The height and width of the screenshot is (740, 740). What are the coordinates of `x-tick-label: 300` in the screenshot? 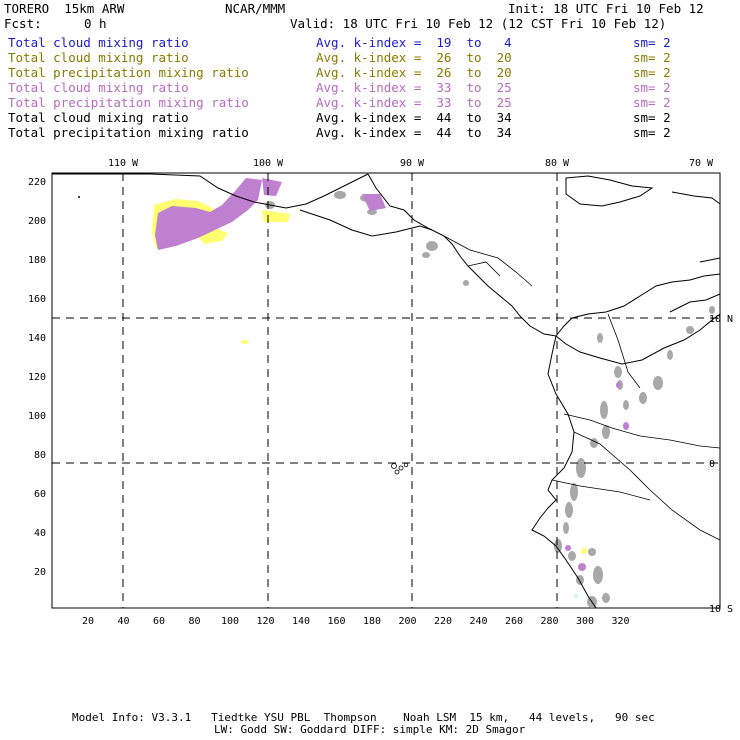 It's located at (585, 621).